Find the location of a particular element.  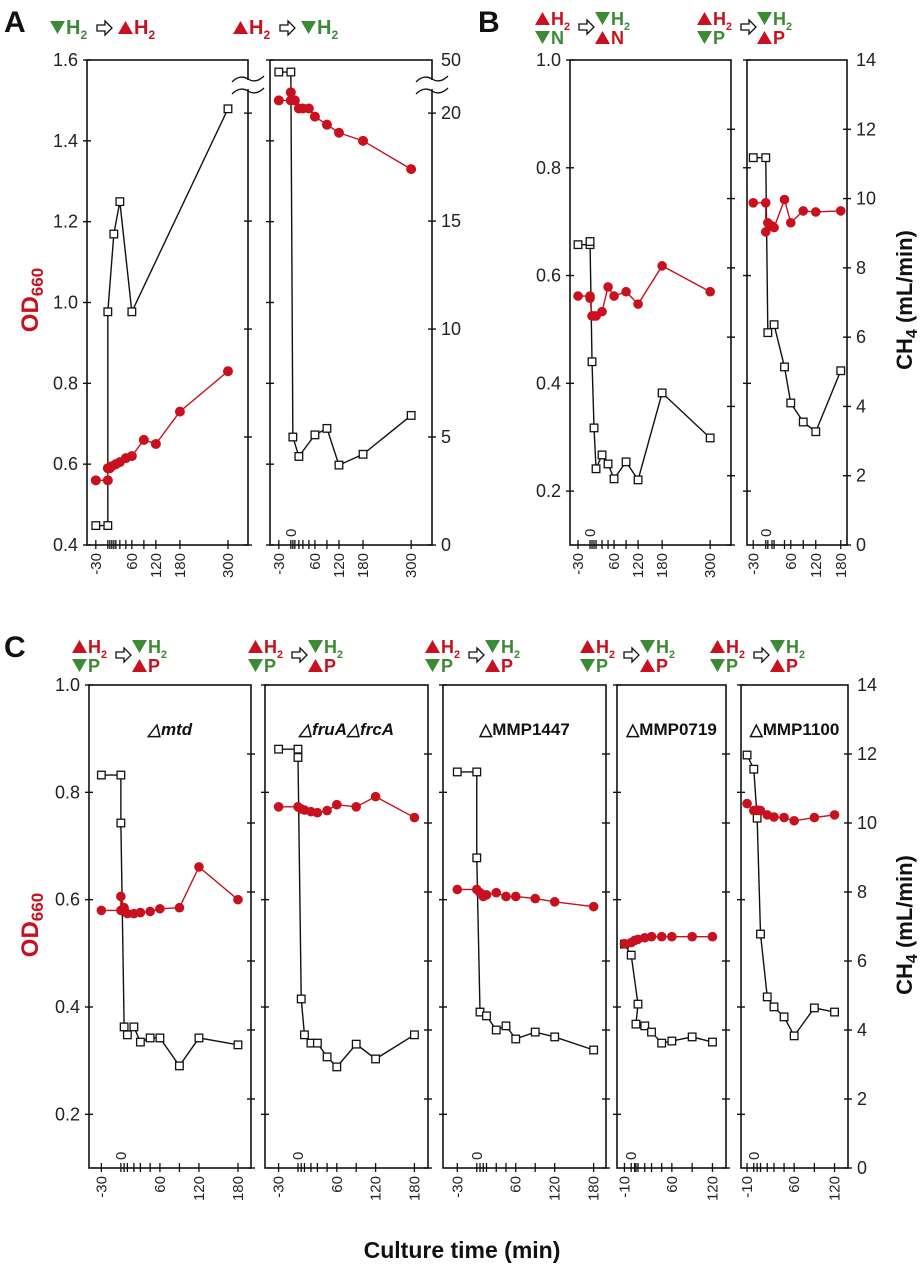

y-tick-label-ch4: 14 is located at coordinates (867, 685).